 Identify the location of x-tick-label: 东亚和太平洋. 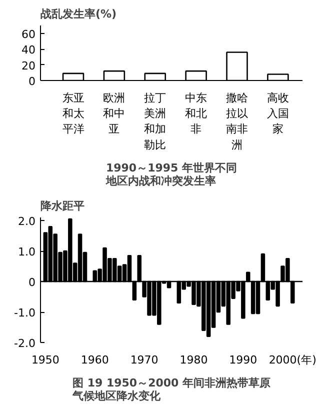
(73, 114).